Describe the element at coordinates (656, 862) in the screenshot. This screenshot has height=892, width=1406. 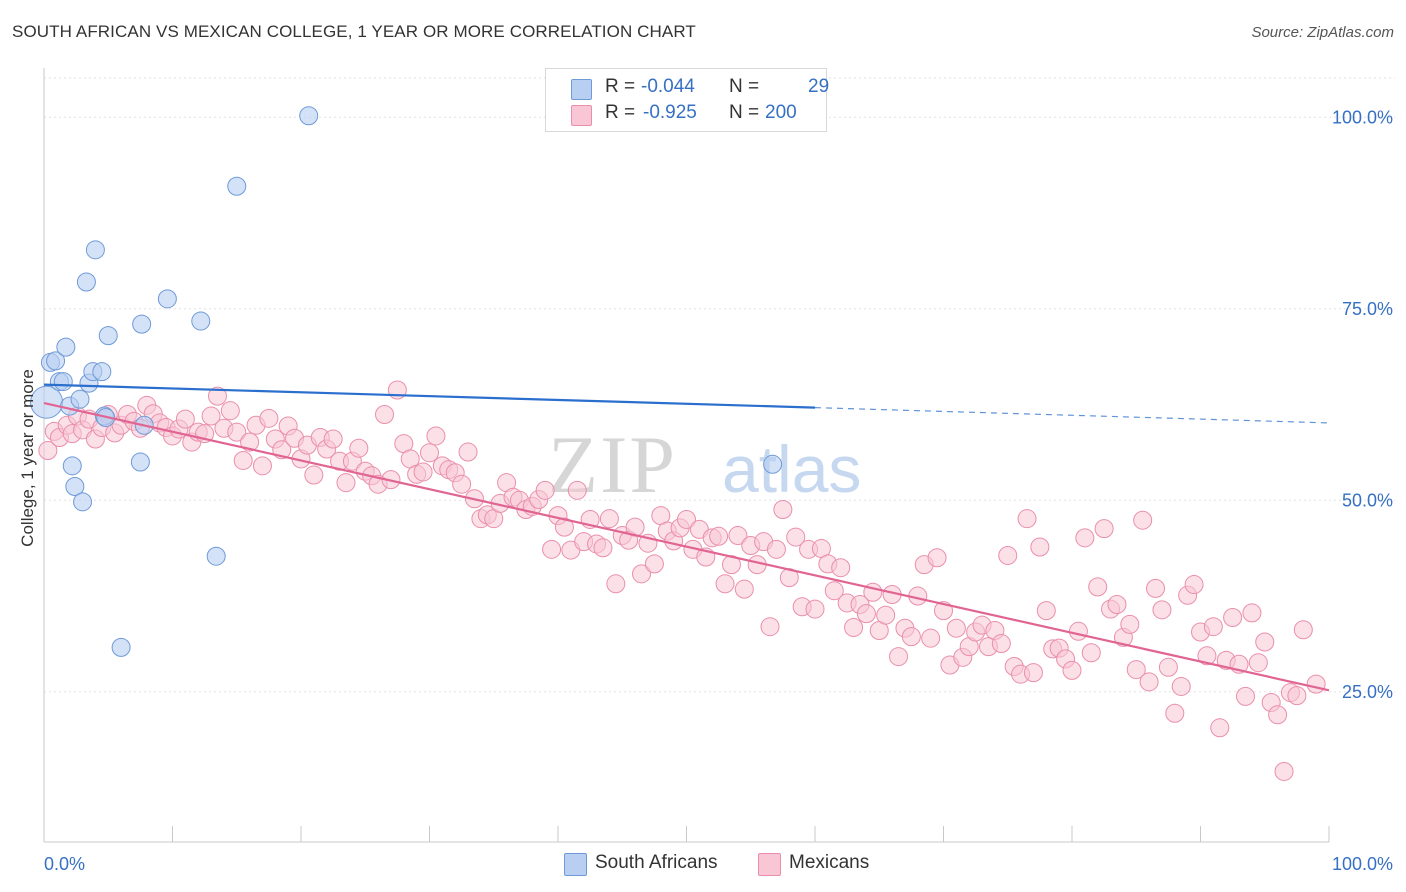
I see `bottom-legend-label: South Africans` at that location.